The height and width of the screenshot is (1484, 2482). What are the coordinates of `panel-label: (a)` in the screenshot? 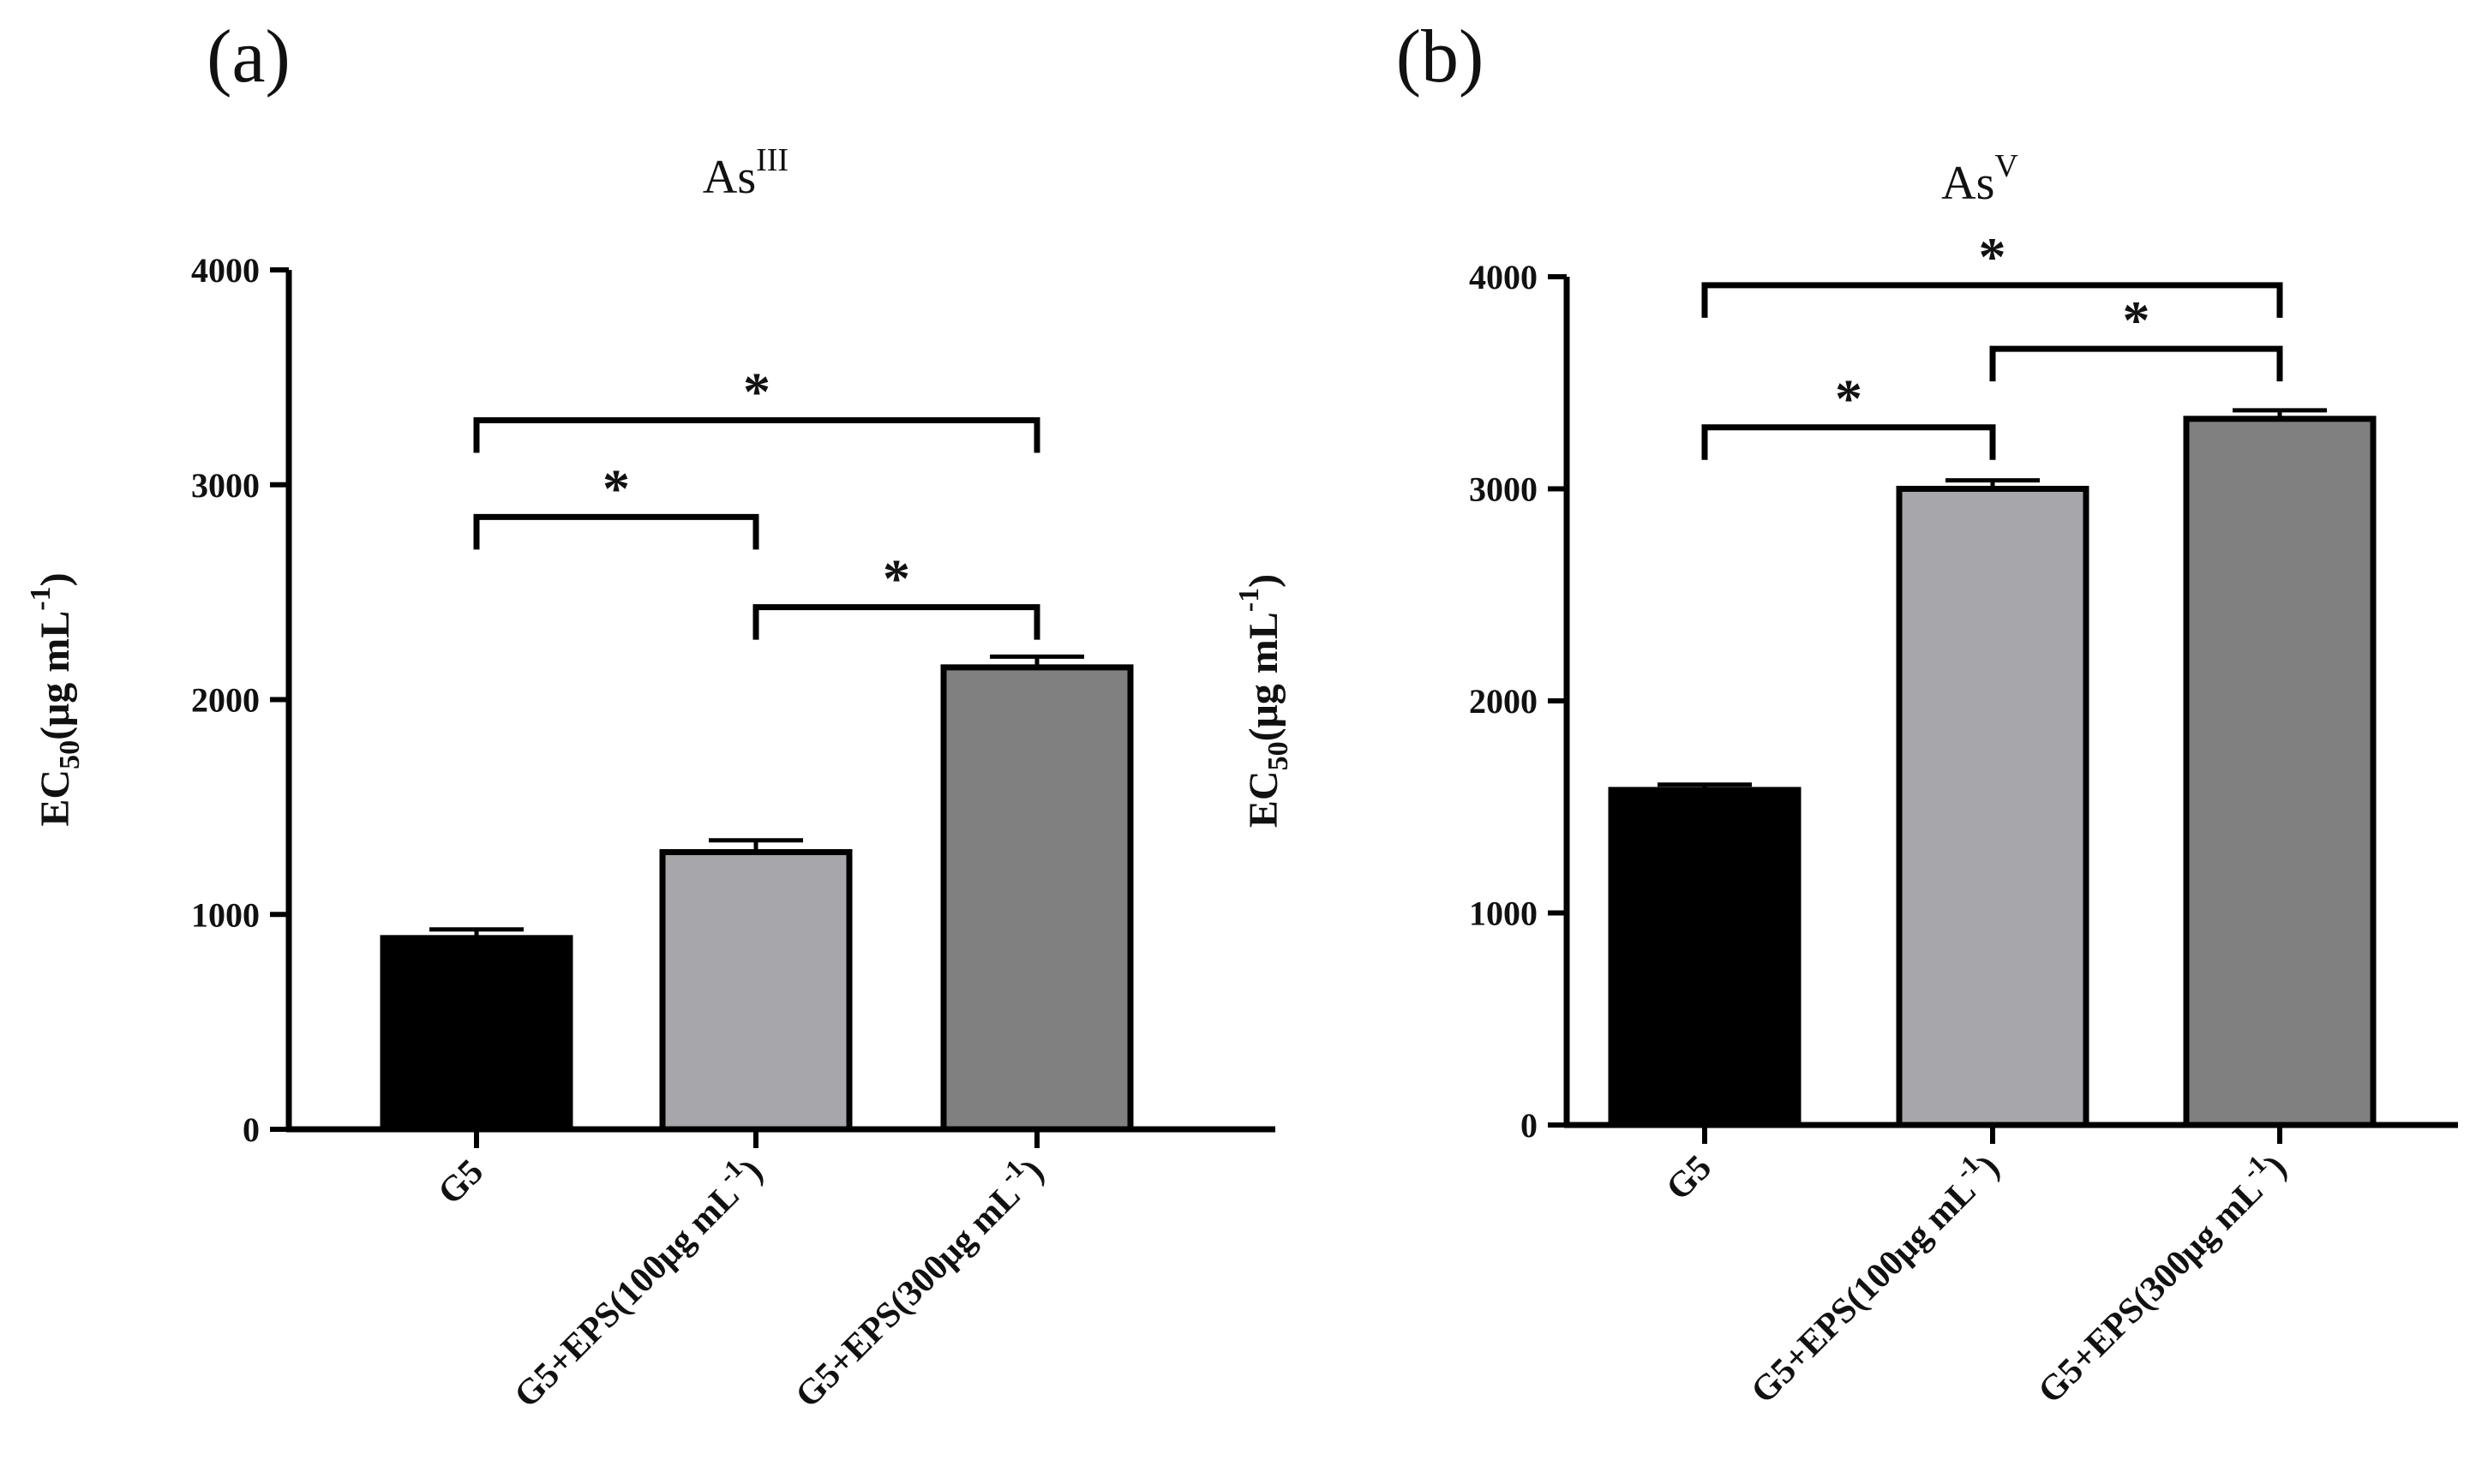 It's located at (249, 57).